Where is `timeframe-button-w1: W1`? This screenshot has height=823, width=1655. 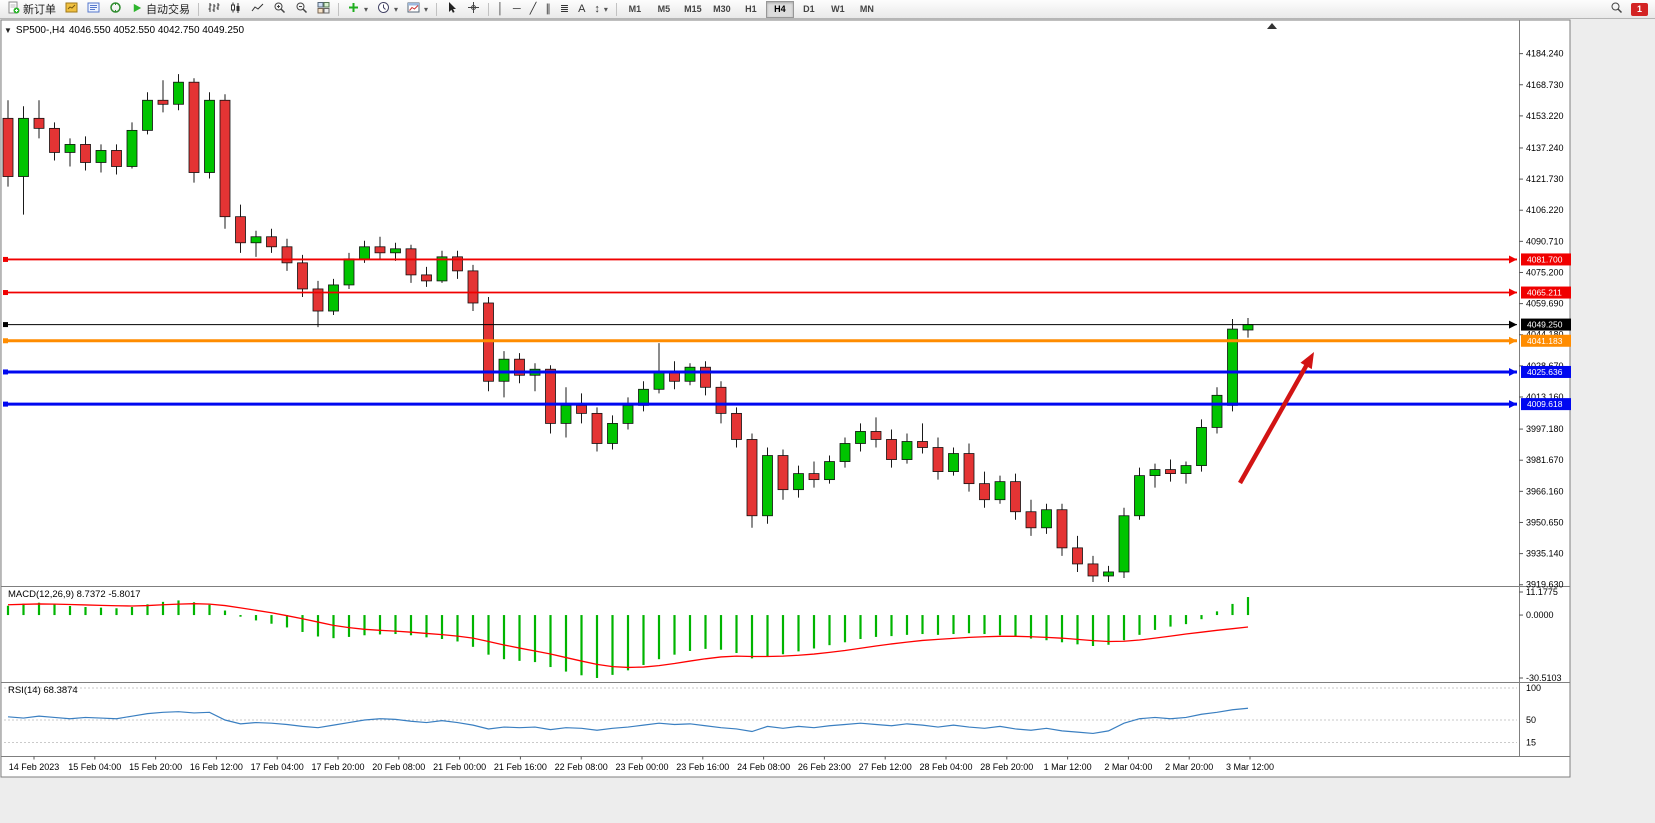
timeframe-button-w1: W1 is located at coordinates (838, 9).